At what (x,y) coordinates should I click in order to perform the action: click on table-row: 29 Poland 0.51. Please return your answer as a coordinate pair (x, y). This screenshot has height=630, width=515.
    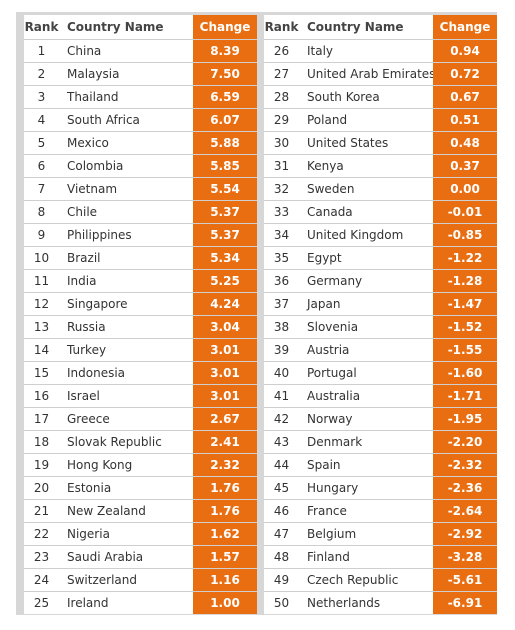
    Looking at the image, I should click on (380, 119).